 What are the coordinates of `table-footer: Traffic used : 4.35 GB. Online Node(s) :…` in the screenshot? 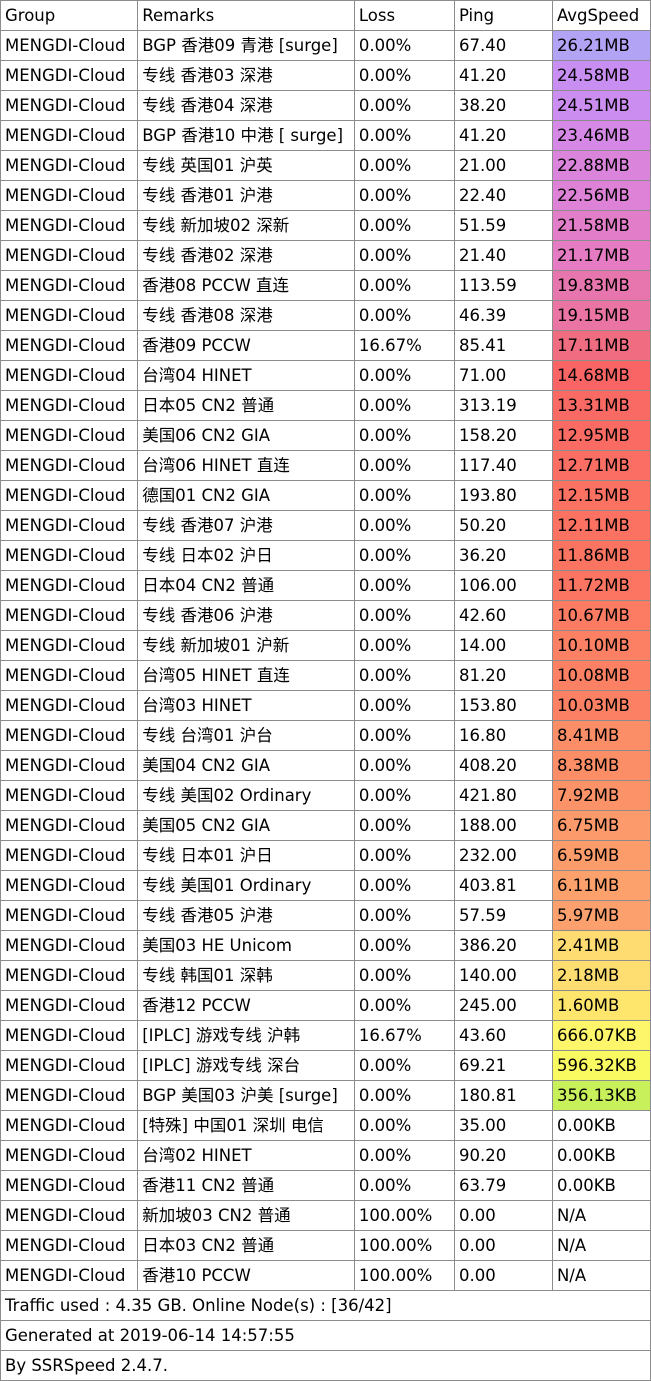 It's located at (325, 1335).